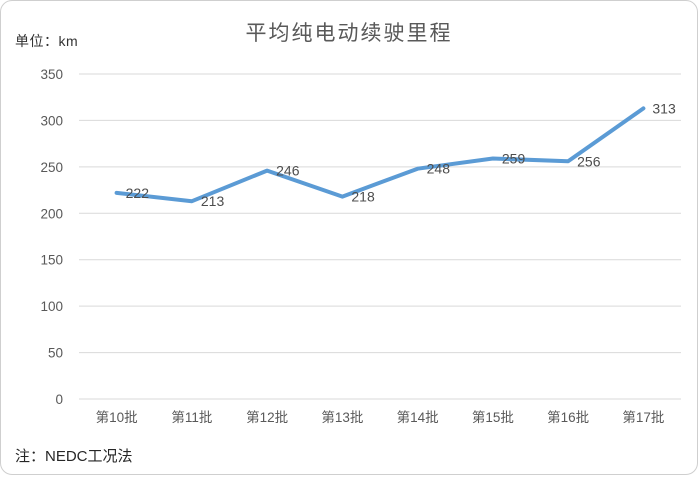 The height and width of the screenshot is (477, 700). Describe the element at coordinates (74, 456) in the screenshot. I see `chart-note: 注：NEDC工况法` at that location.